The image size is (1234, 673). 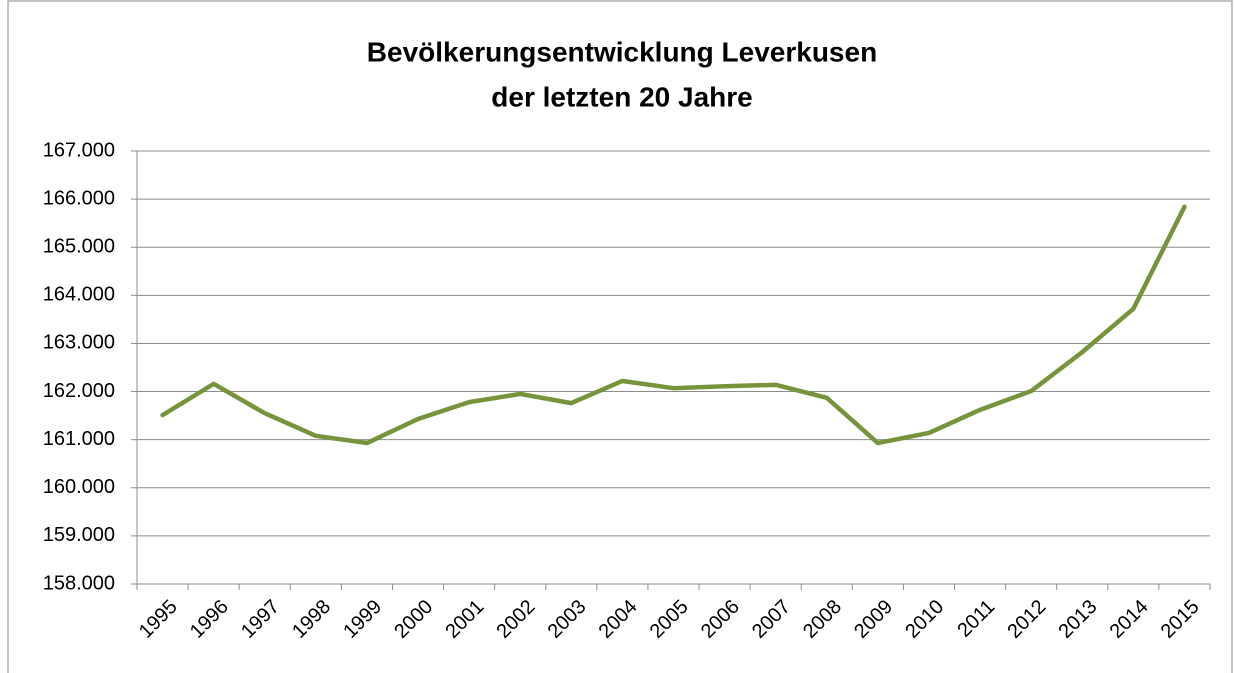 I want to click on y-tick-label: 167.000, so click(x=79, y=150).